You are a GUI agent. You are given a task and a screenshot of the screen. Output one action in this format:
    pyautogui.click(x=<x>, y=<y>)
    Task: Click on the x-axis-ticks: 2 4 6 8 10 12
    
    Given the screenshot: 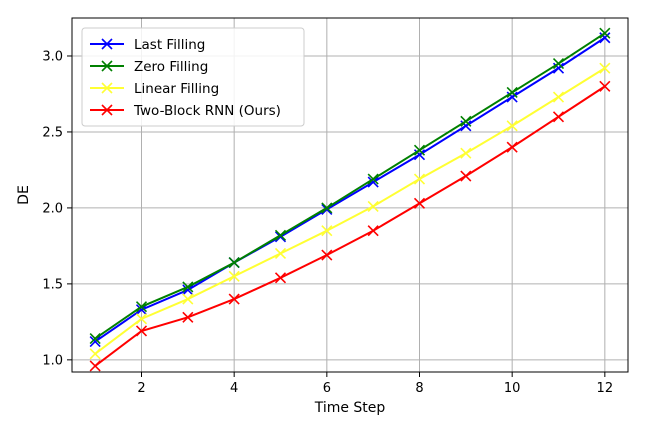 What is the action you would take?
    pyautogui.click(x=375, y=384)
    